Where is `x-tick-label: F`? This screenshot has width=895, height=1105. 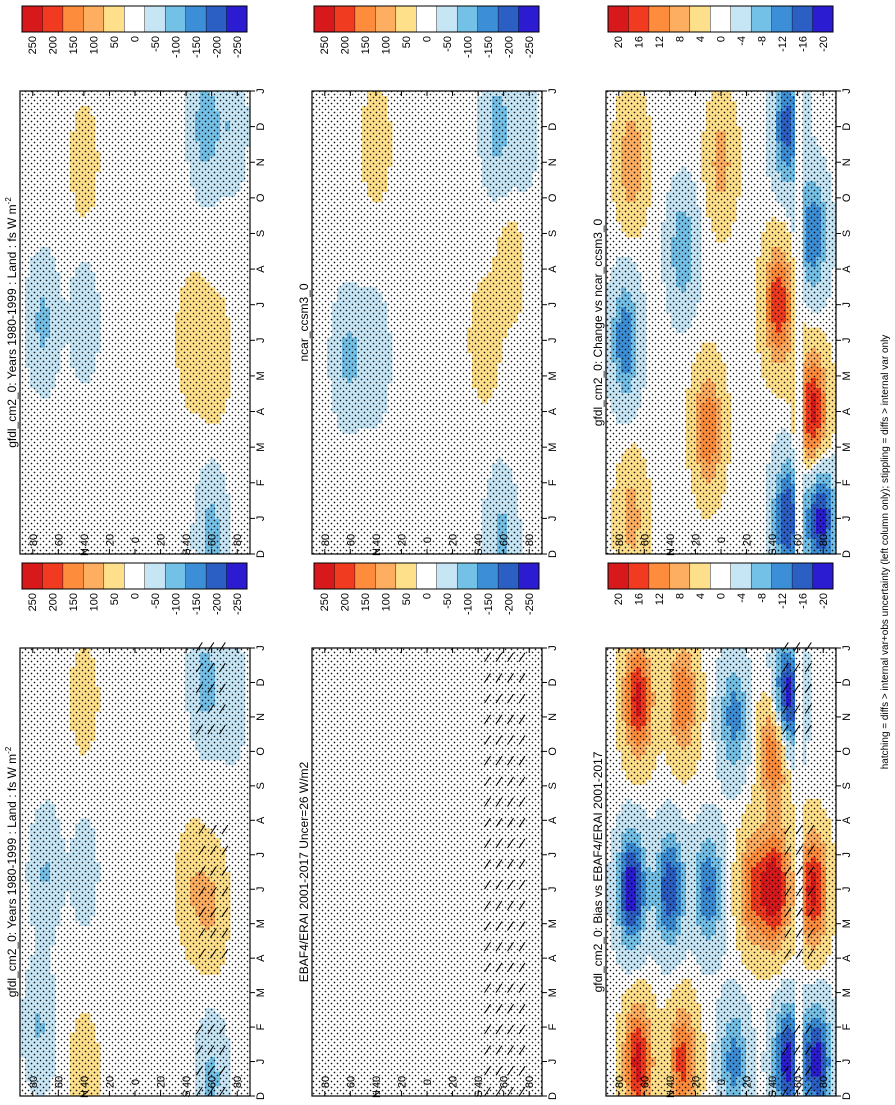 x-tick-label: F is located at coordinates (261, 1026).